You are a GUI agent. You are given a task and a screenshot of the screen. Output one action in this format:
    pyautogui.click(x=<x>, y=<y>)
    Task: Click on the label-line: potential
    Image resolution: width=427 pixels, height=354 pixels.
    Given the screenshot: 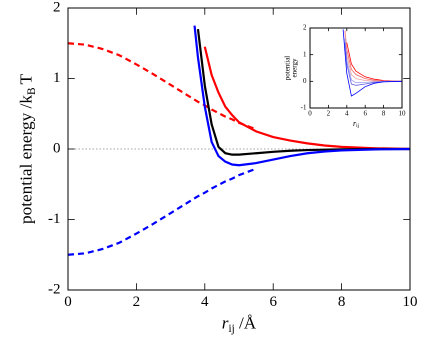 What is the action you would take?
    pyautogui.click(x=287, y=68)
    